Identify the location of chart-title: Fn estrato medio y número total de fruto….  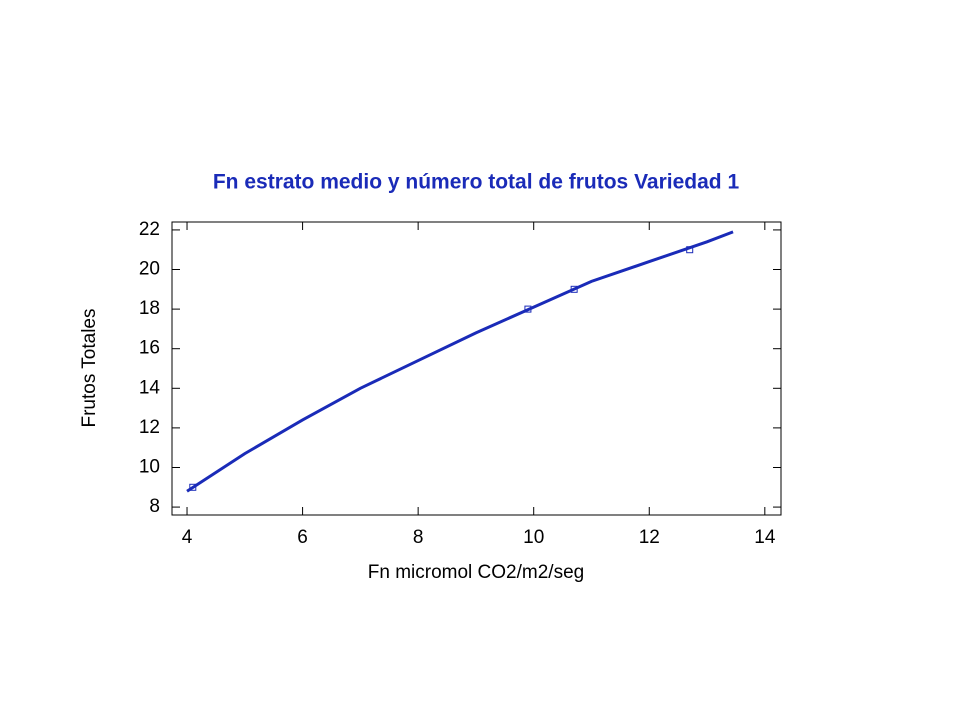
(476, 182).